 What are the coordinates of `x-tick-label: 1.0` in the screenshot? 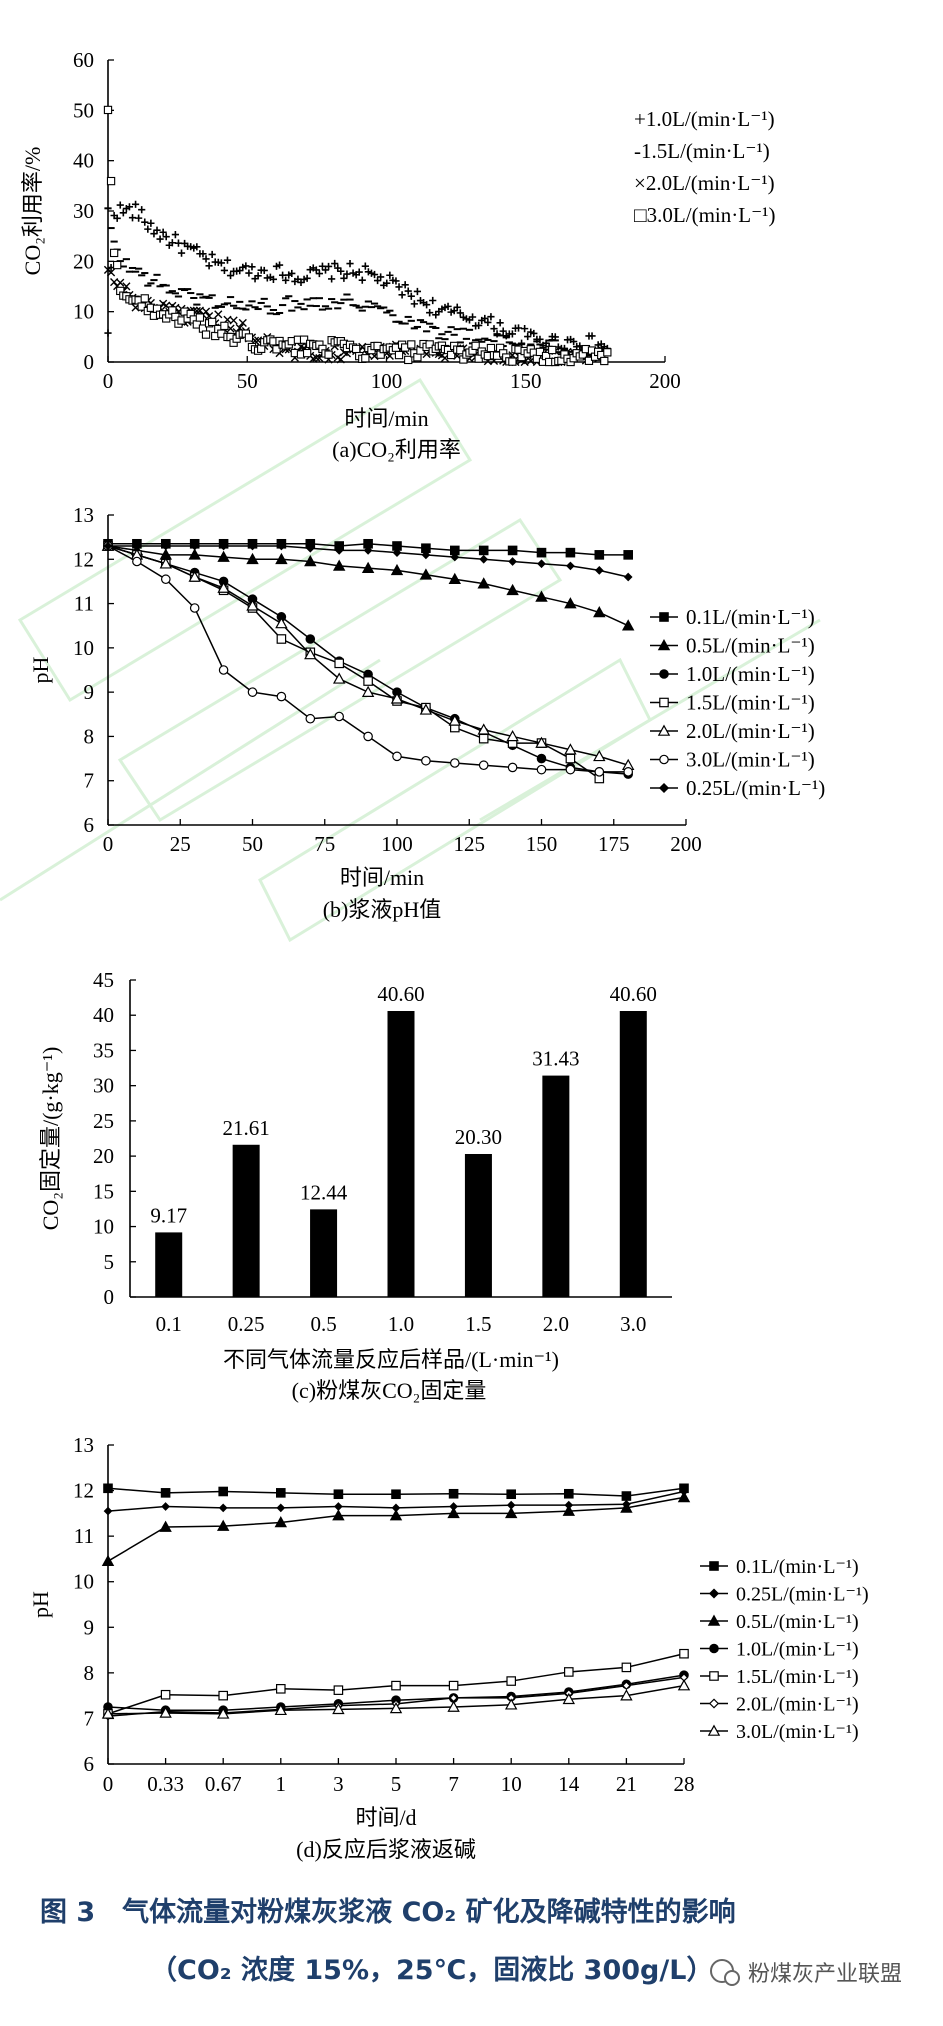 It's located at (401, 1324).